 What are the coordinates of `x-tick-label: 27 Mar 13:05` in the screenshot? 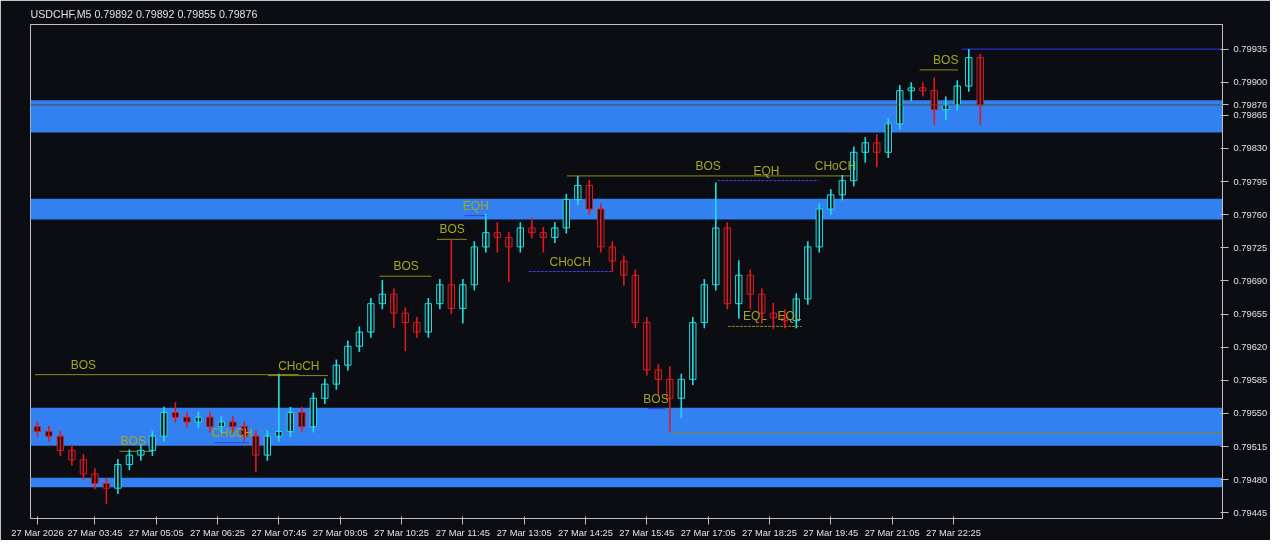 It's located at (524, 532).